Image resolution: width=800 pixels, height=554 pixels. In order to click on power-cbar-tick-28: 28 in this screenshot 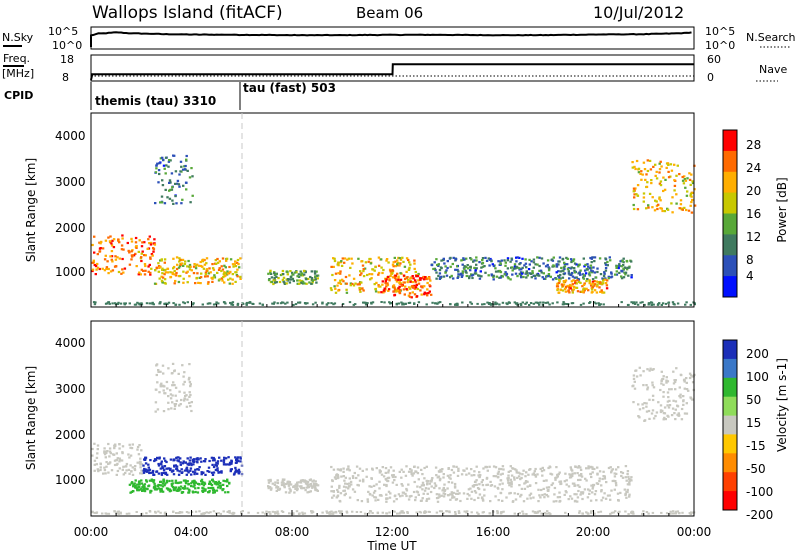, I will do `click(753, 145)`.